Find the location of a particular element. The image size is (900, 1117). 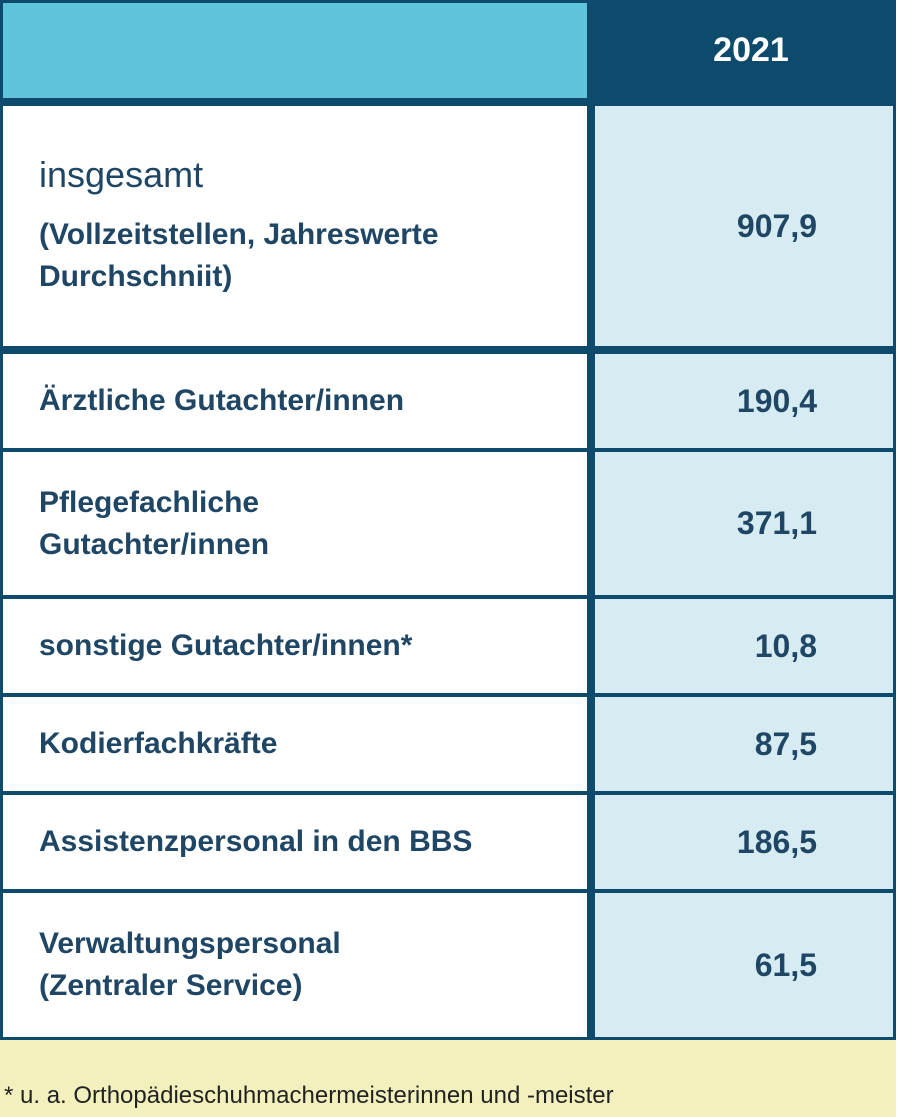

row-label-line2: (Zentraler Service) is located at coordinates (171, 985).